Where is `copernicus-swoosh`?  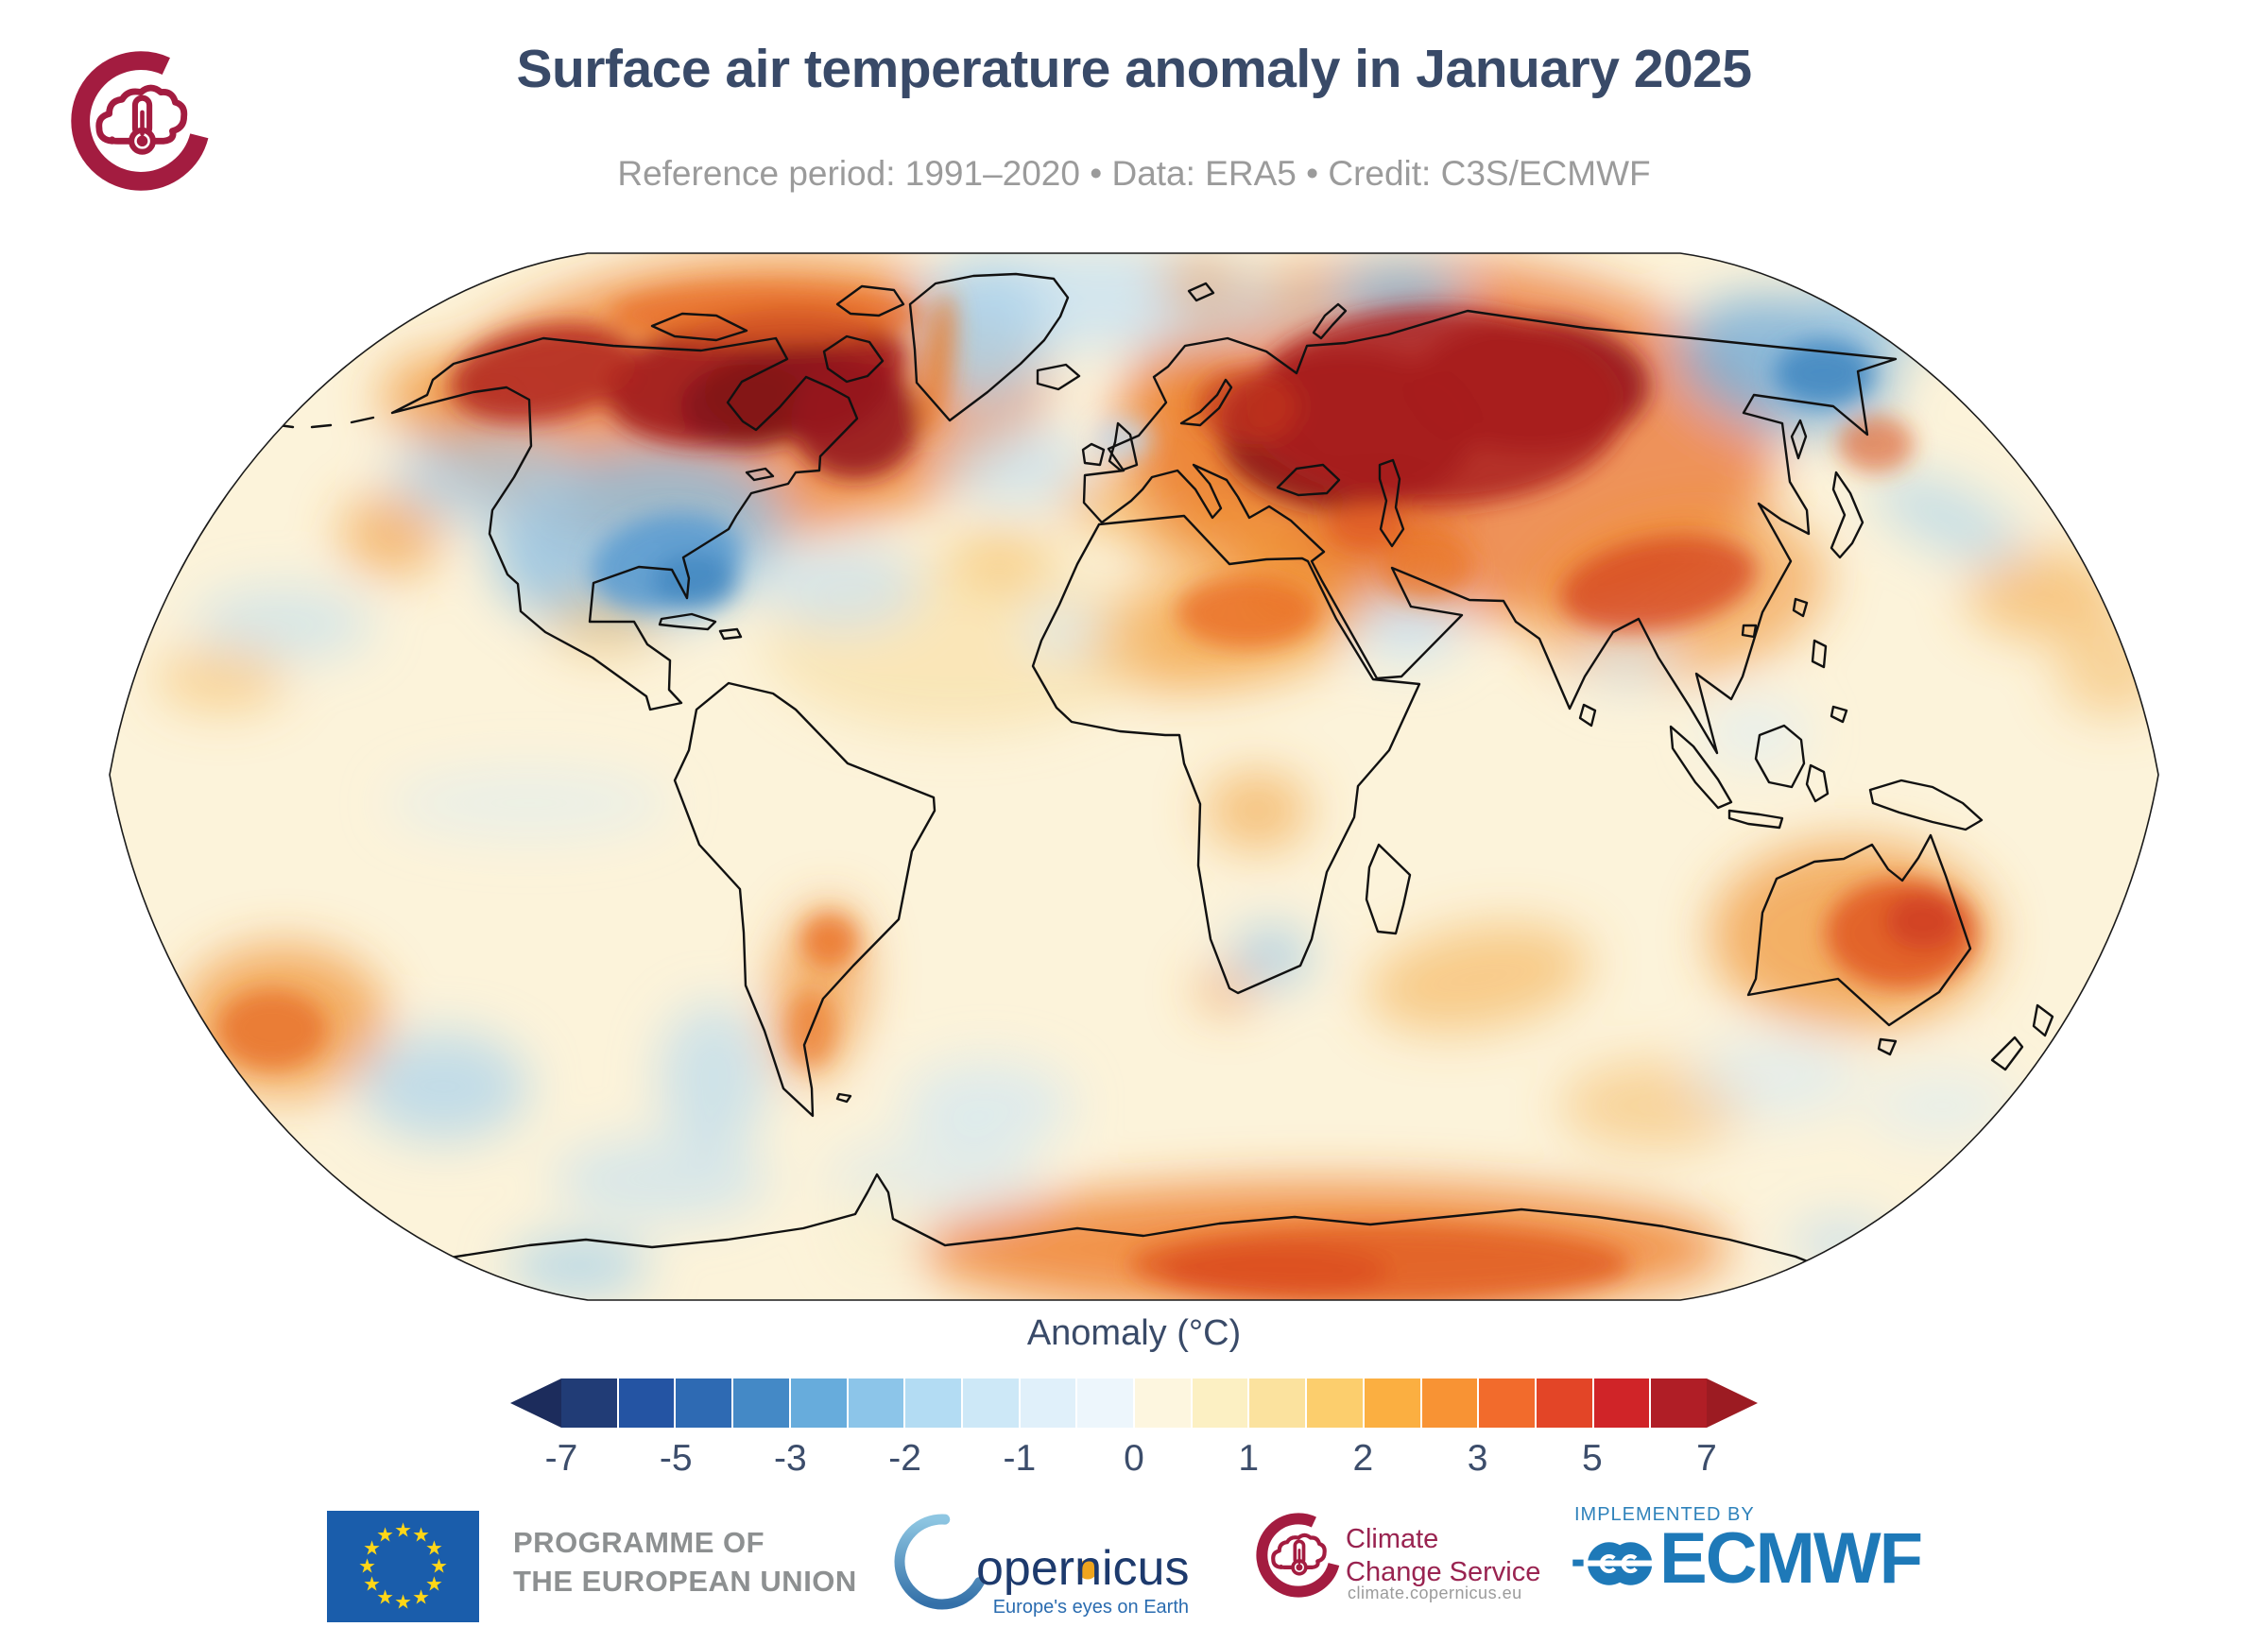 copernicus-swoosh is located at coordinates (942, 1562).